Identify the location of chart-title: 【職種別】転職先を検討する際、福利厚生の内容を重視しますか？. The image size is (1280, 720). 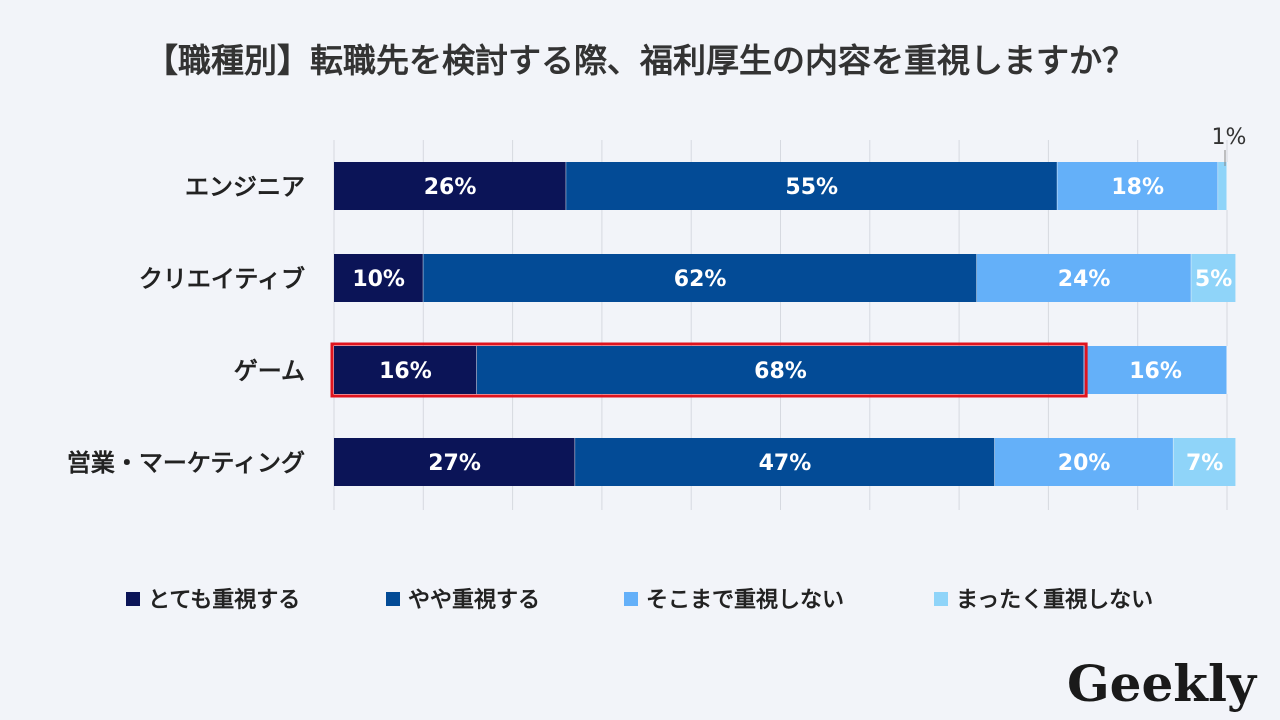
(640, 60).